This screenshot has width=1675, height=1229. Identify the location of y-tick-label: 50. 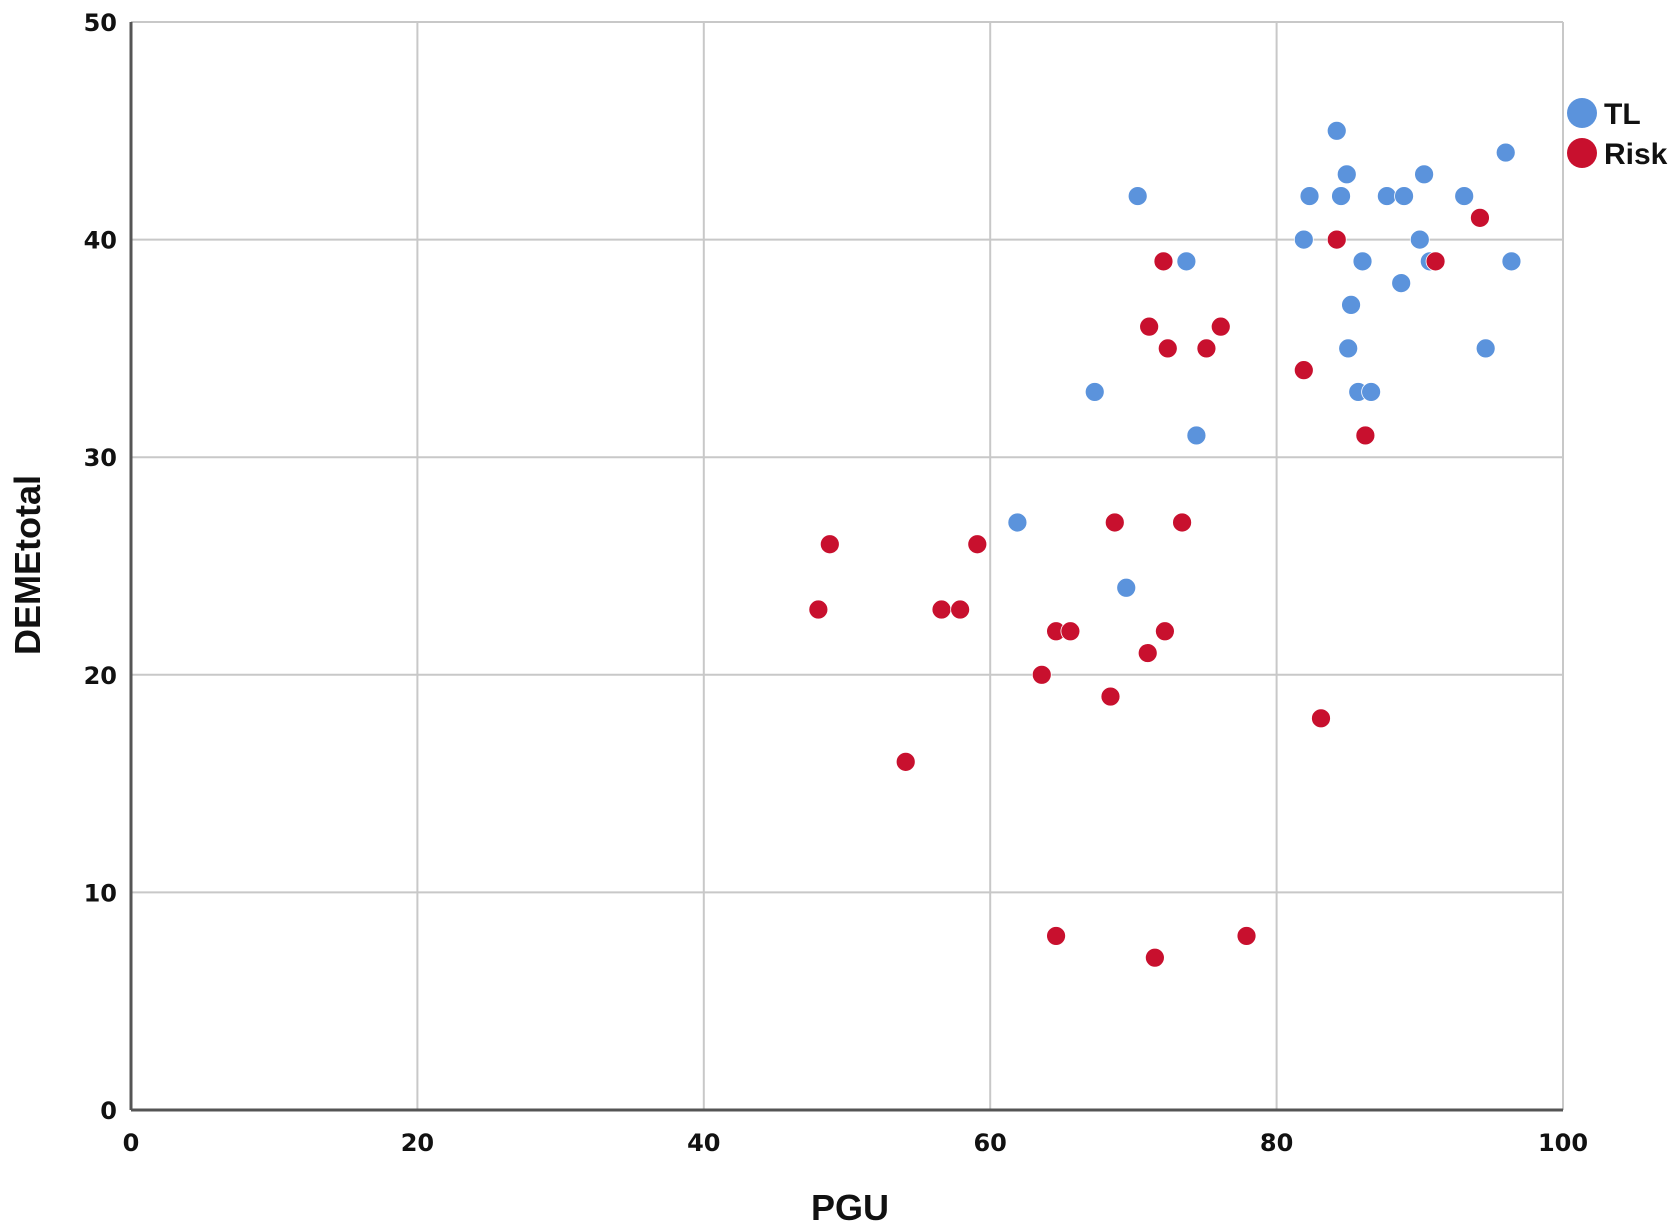
(100, 23).